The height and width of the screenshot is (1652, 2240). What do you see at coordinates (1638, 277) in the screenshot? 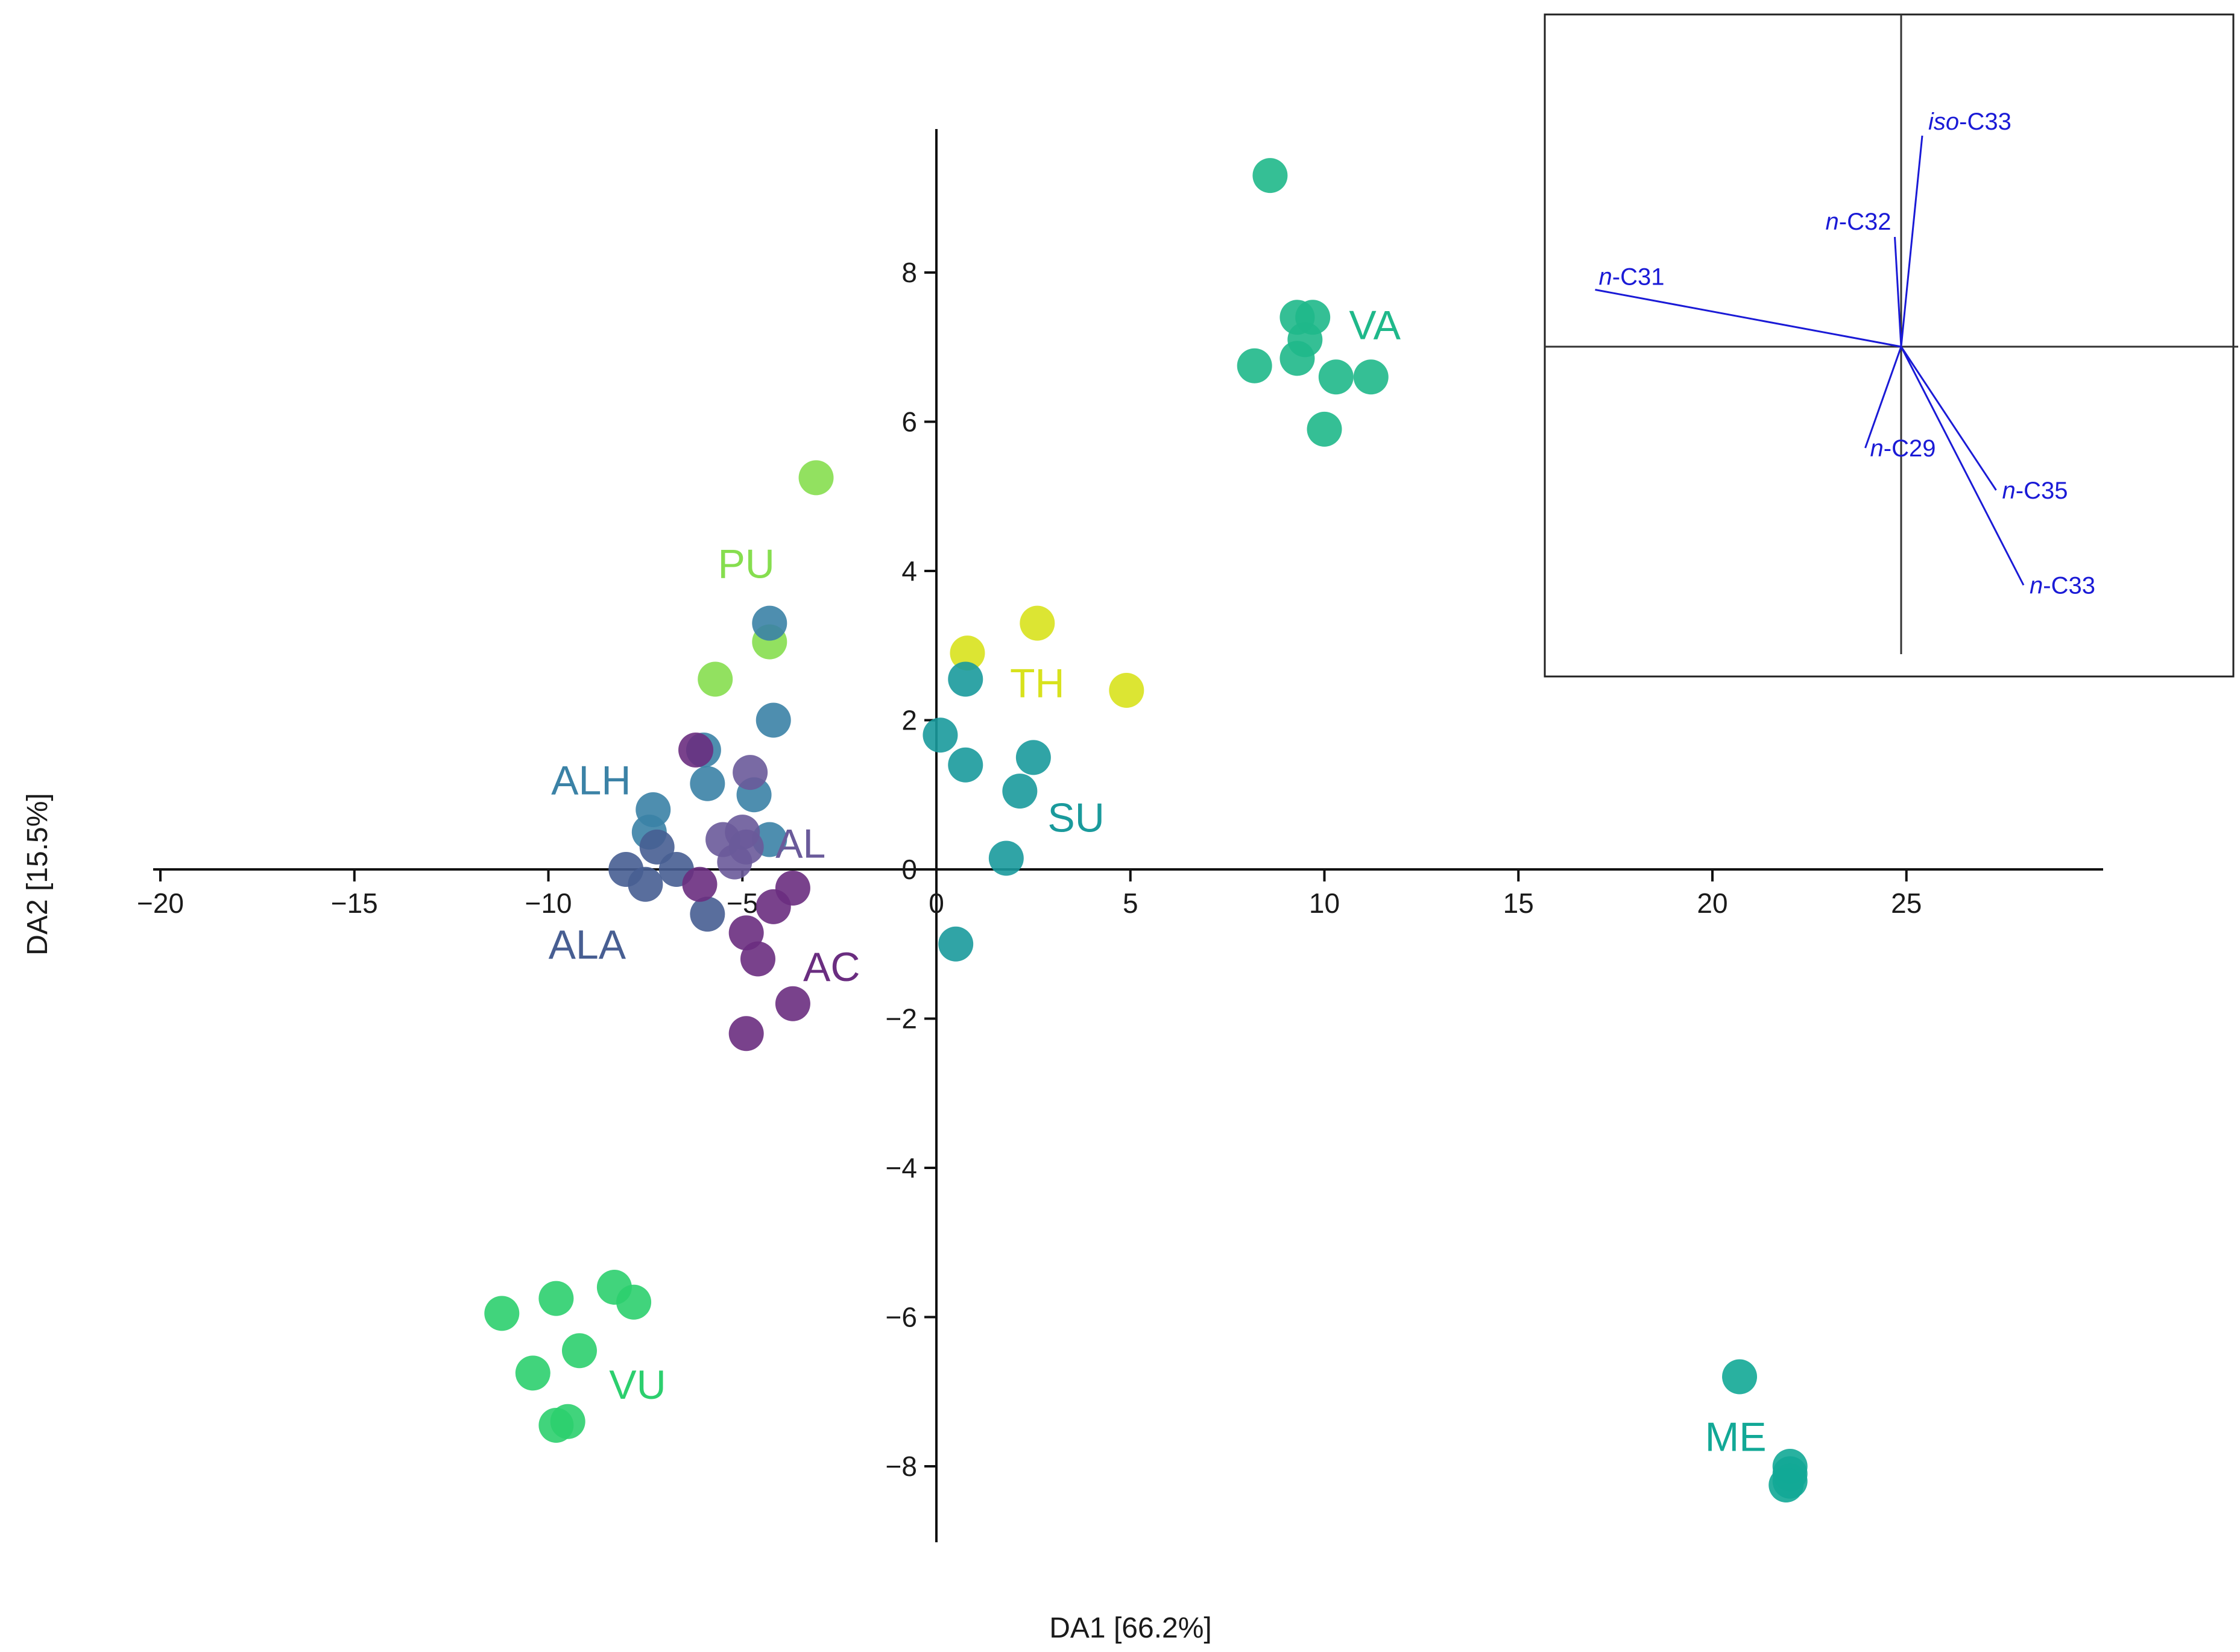
I see `loading-label-suffix: -C31` at bounding box center [1638, 277].